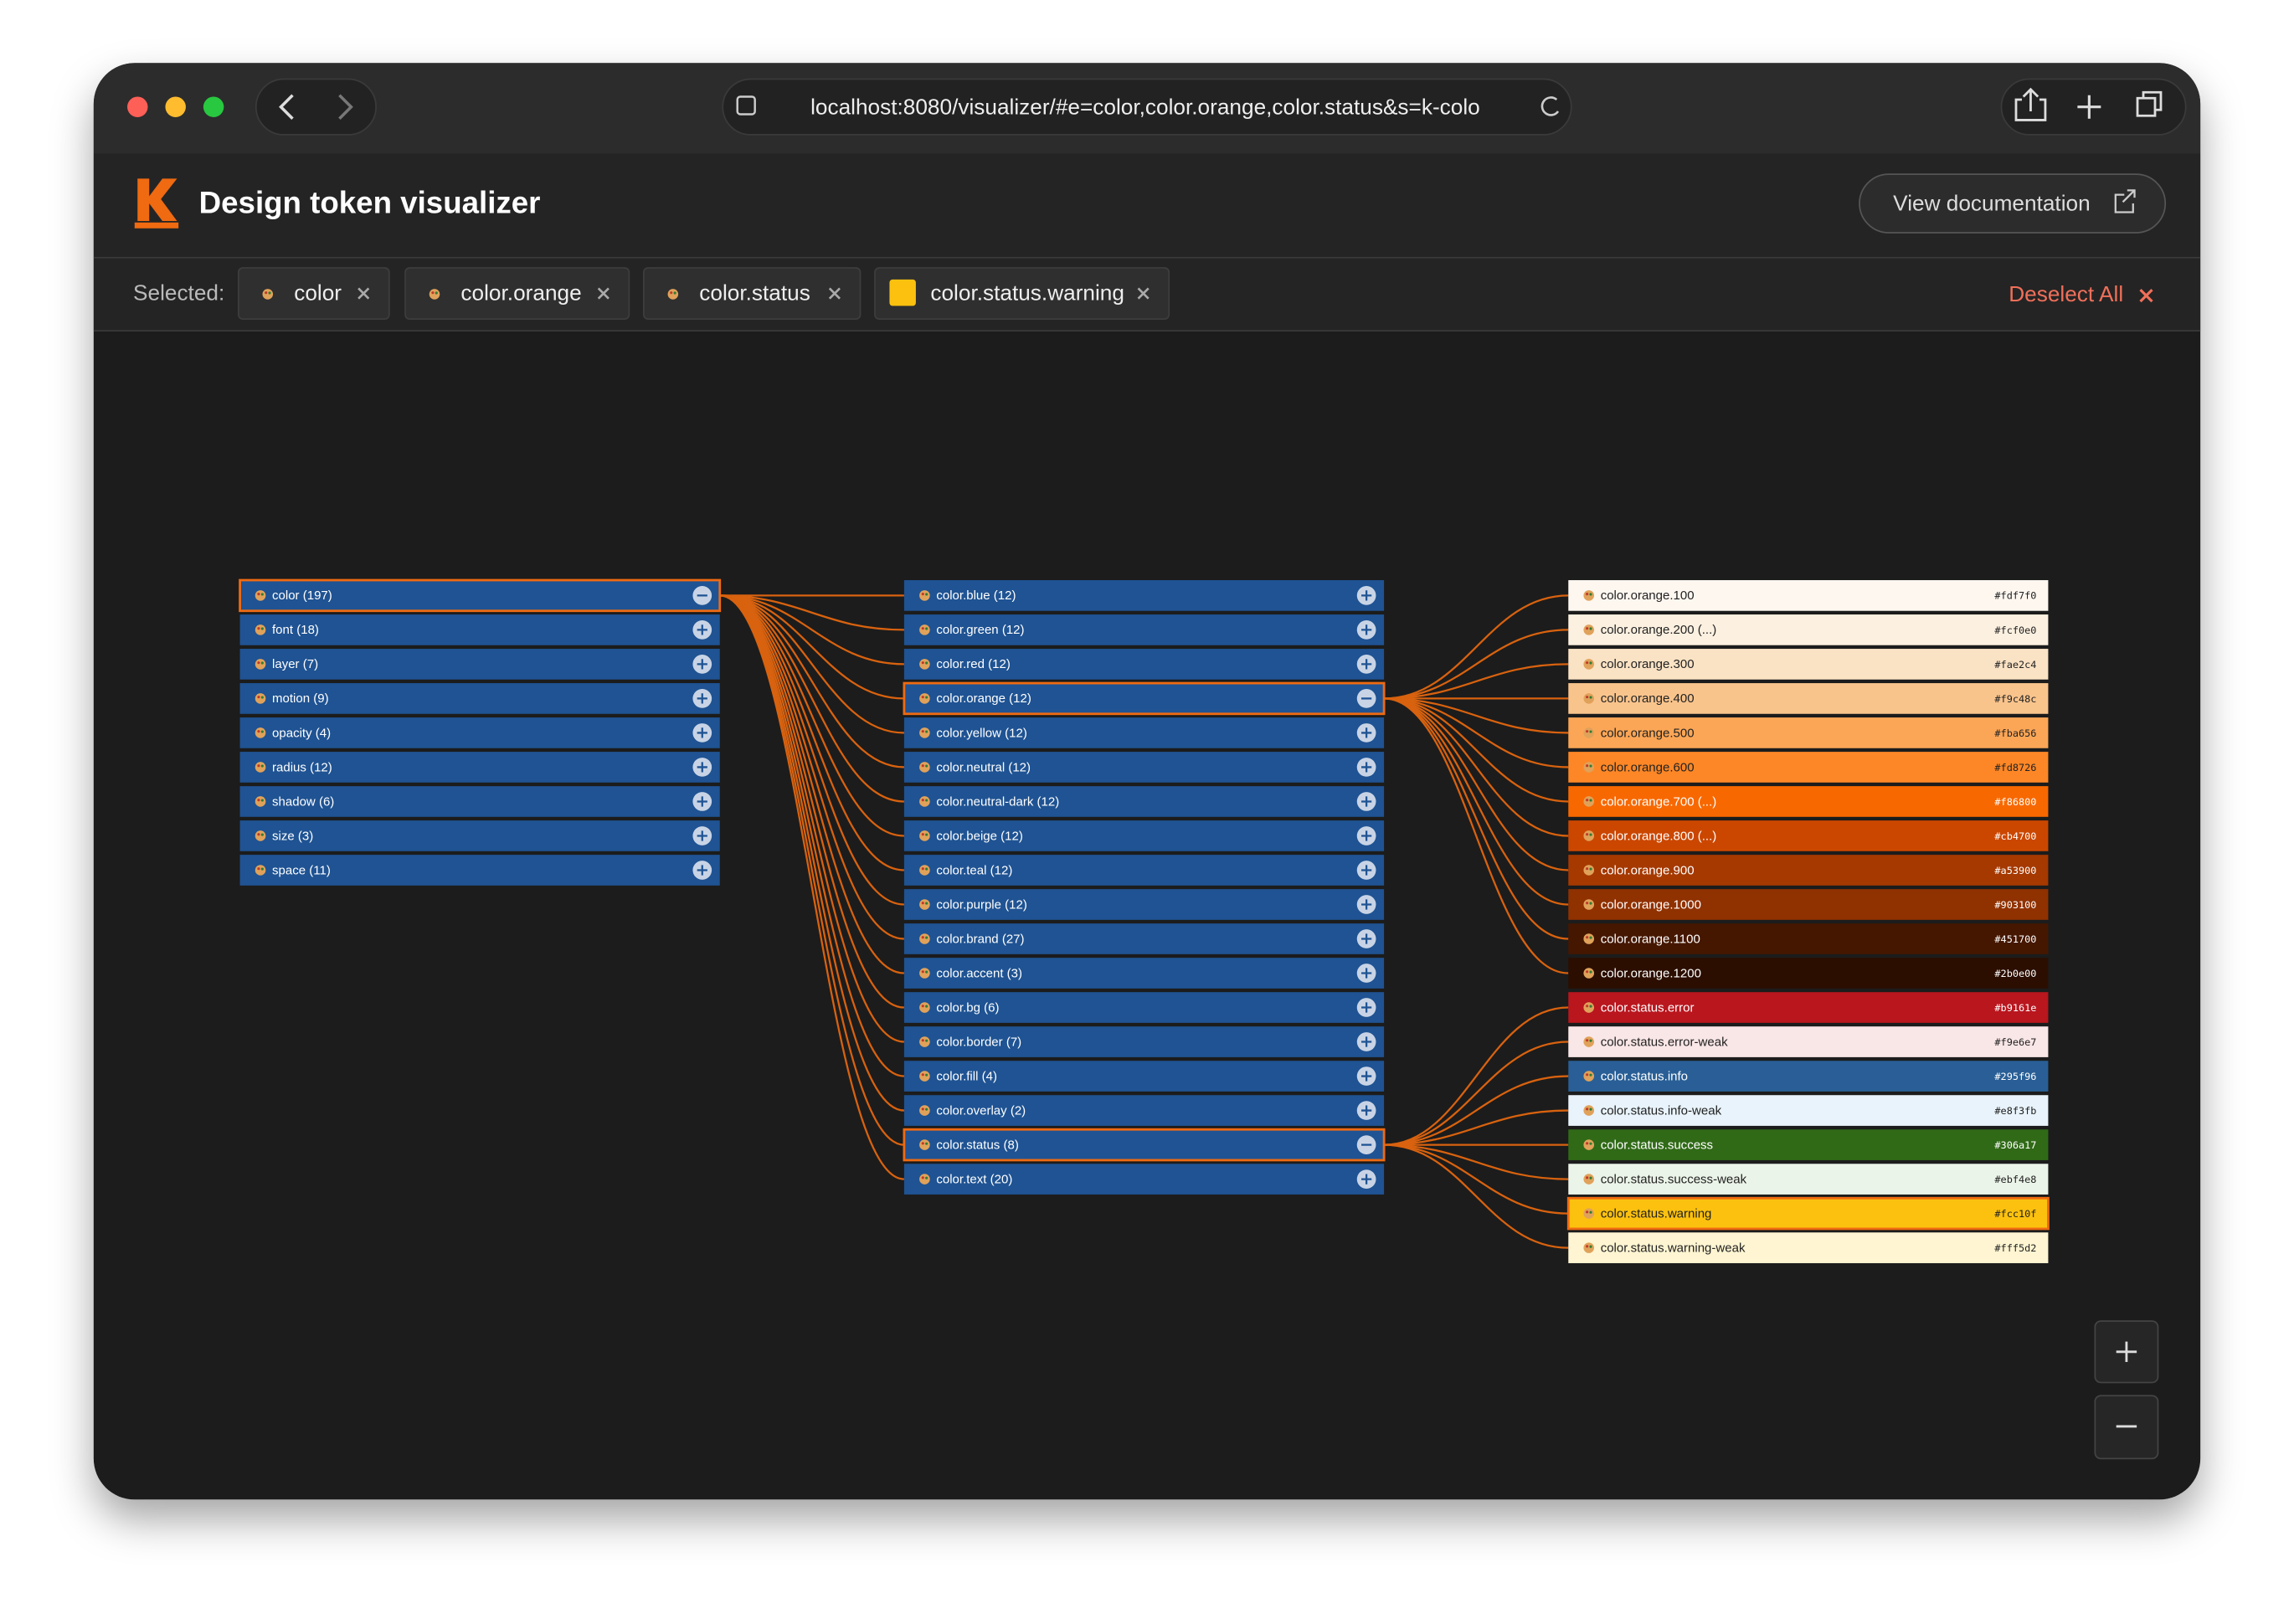 This screenshot has width=2294, height=1624. What do you see at coordinates (479, 835) in the screenshot?
I see `token-node: size (3)` at bounding box center [479, 835].